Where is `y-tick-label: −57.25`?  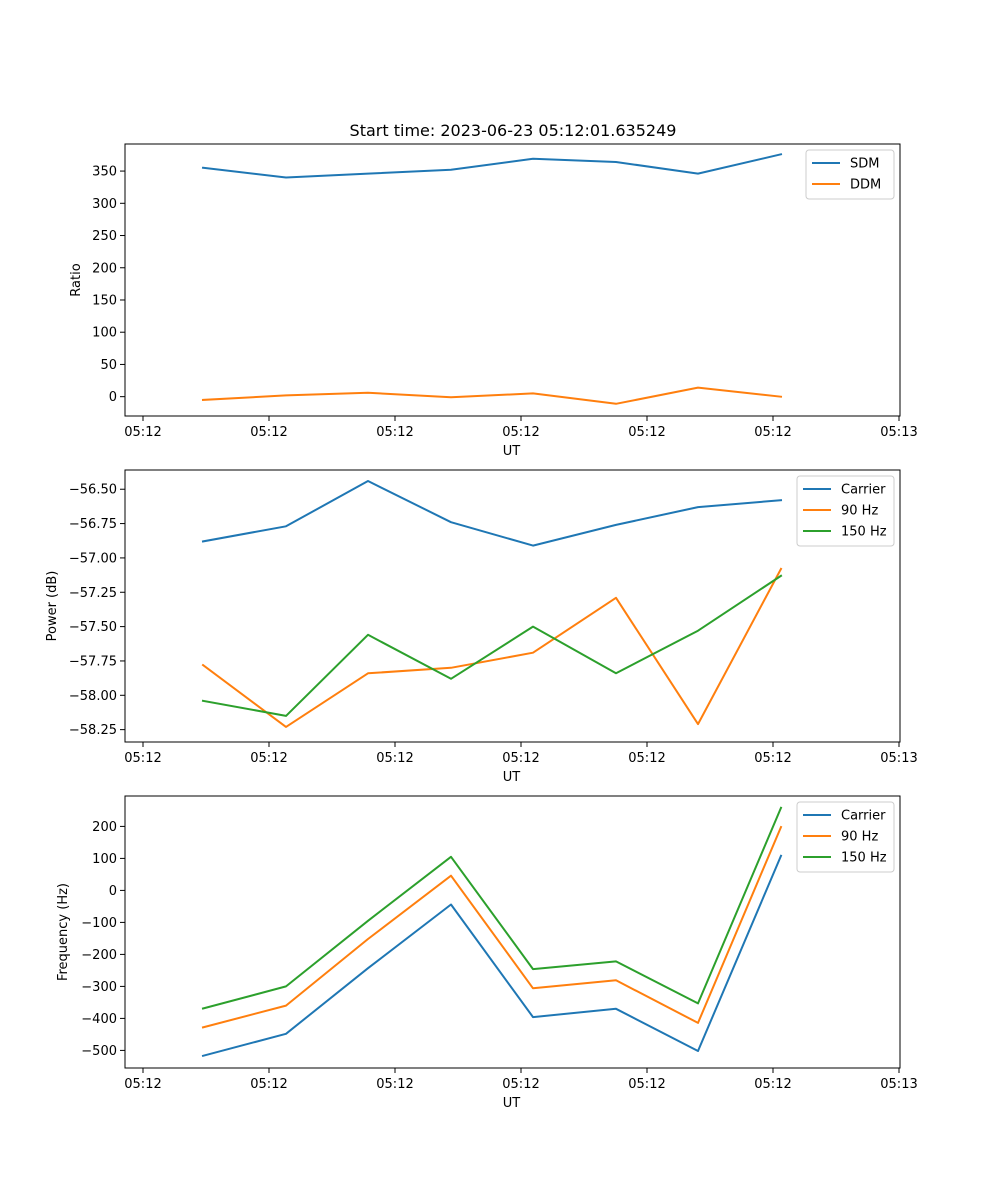
y-tick-label: −57.25 is located at coordinates (93, 593).